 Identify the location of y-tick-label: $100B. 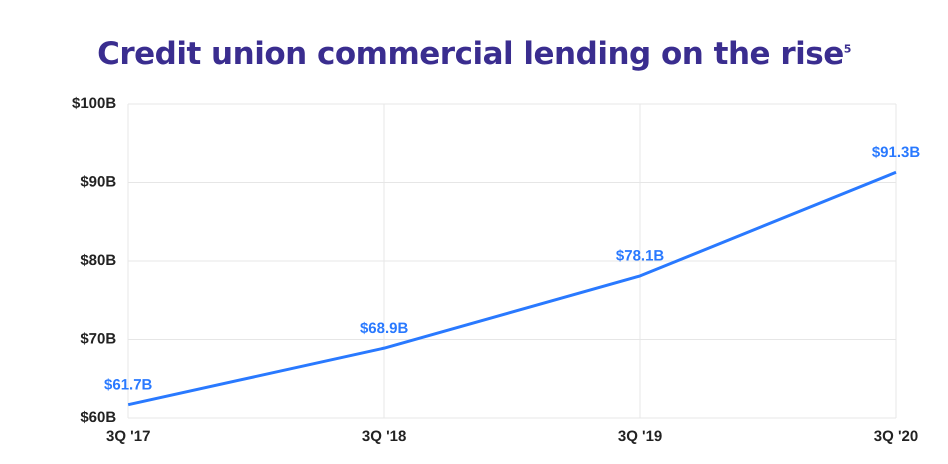
(94, 103).